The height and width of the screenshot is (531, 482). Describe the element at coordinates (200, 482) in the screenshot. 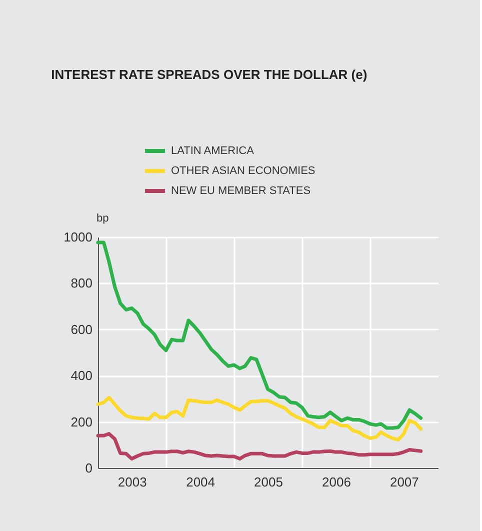

I see `x-tick-label: 2004` at that location.